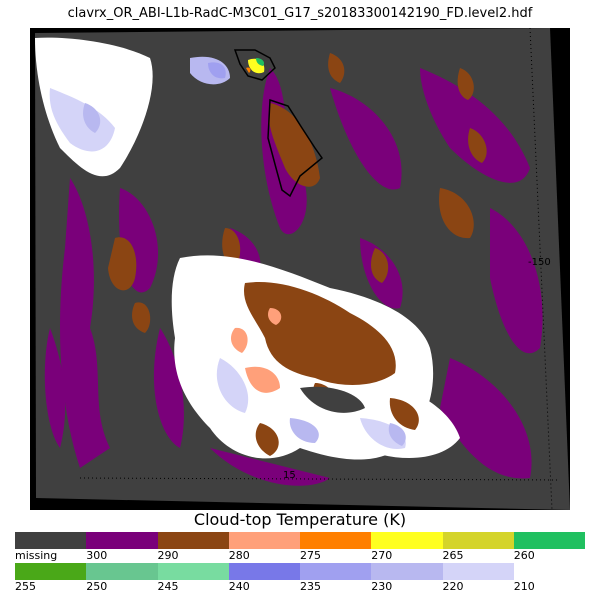  Describe the element at coordinates (132, 107) in the screenshot. I see `cold-cloud-top-left` at that location.